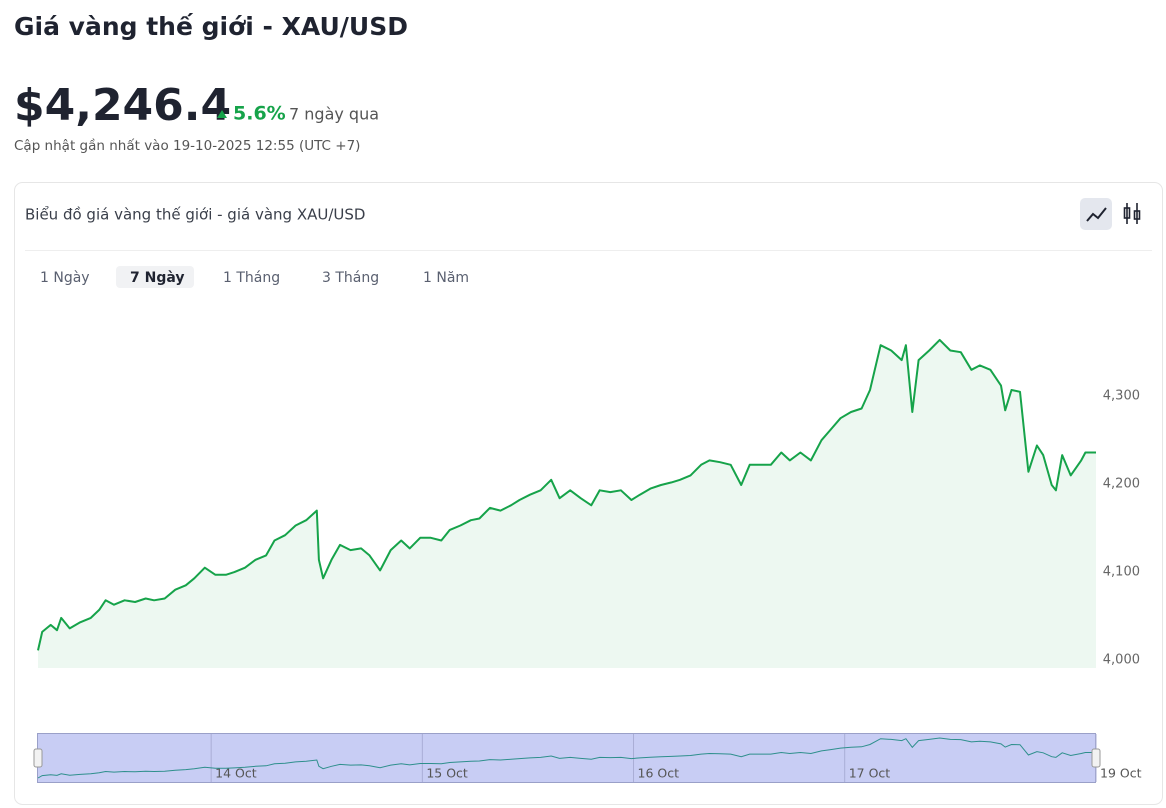  I want to click on candle-button, so click(1132, 213).